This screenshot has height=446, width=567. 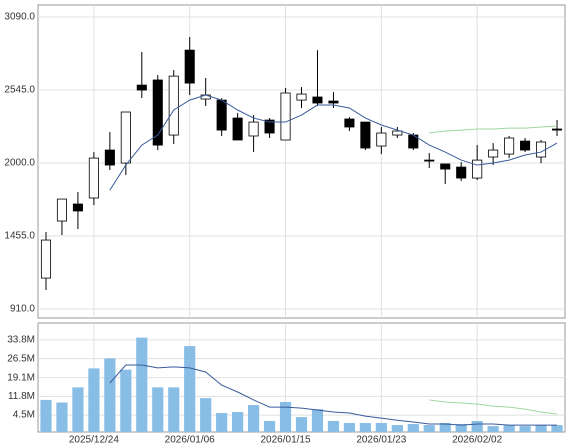 I want to click on y-tick-label: 3090.0, so click(x=19, y=17).